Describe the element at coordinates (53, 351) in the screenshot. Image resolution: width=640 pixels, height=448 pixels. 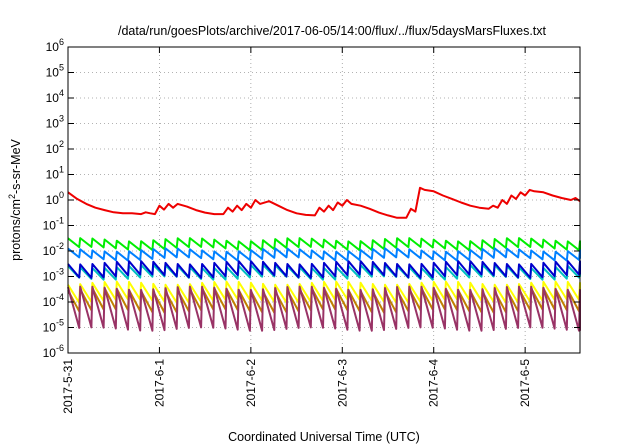
I see `y-tick-label: 10⁻⁶` at that location.